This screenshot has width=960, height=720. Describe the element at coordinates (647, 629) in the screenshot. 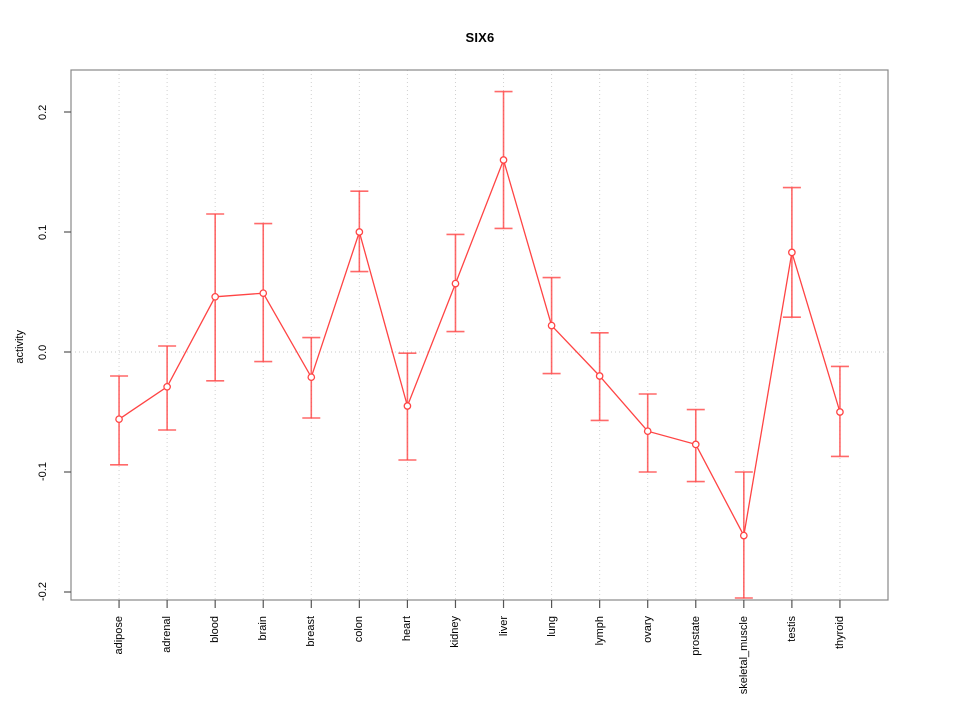

I see `x-tick-label: ovary` at that location.